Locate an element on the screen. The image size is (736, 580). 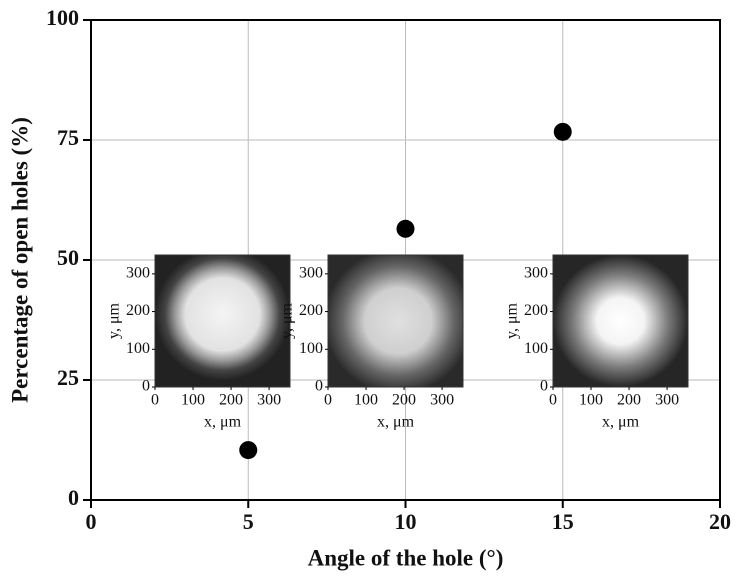
y-axis-label: Percentage of open holes (%) is located at coordinates (19, 260).